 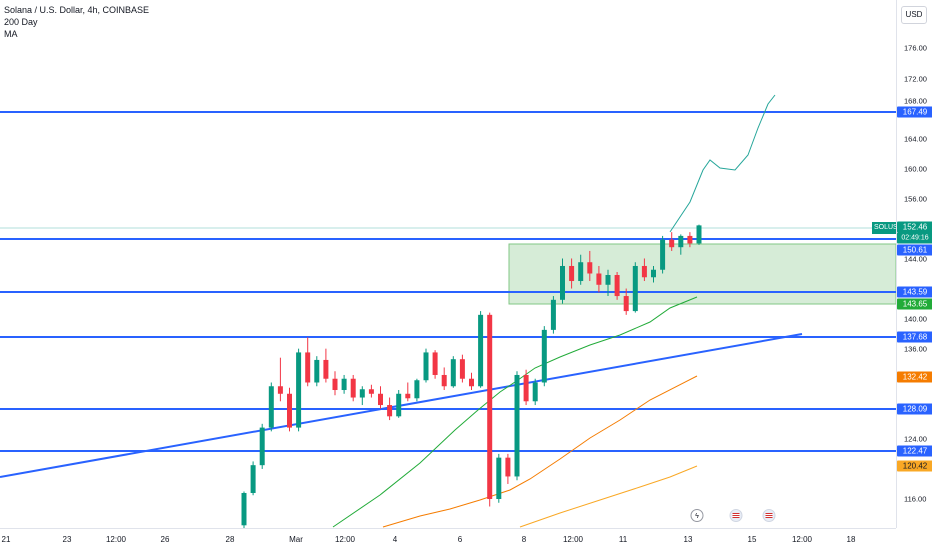 What do you see at coordinates (914, 238) in the screenshot?
I see `countdown-badge: 02:49:16` at bounding box center [914, 238].